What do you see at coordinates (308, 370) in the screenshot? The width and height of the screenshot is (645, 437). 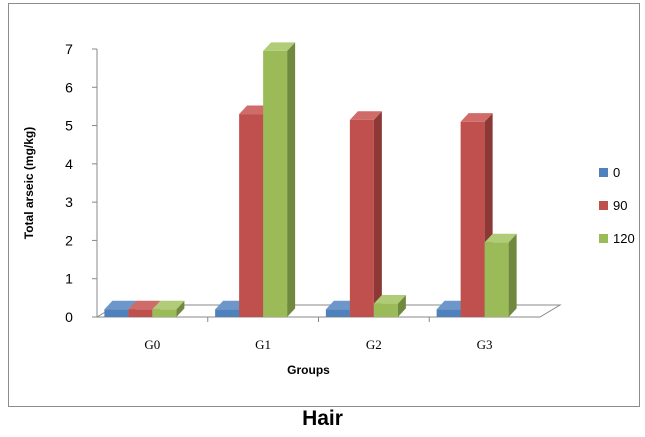 I see `x-axis-title: Groups` at bounding box center [308, 370].